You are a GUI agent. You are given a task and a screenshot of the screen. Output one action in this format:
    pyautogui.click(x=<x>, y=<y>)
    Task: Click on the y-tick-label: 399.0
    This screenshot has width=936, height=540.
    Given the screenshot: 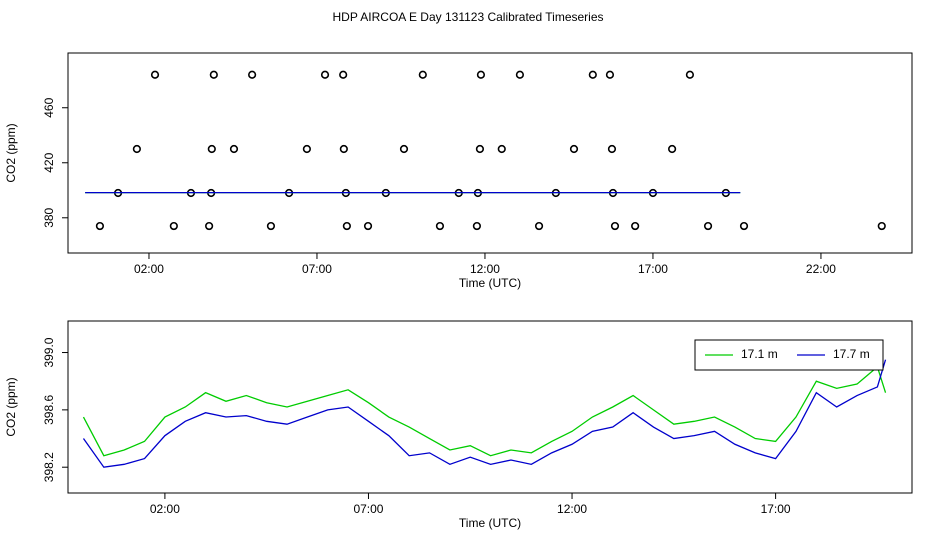 What is the action you would take?
    pyautogui.click(x=49, y=352)
    